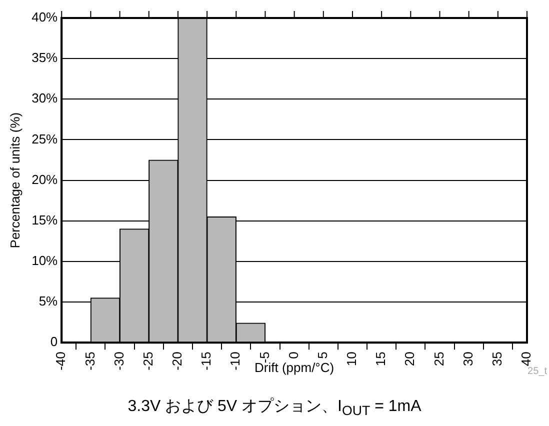 The width and height of the screenshot is (549, 426). Describe the element at coordinates (206, 361) in the screenshot. I see `x-tick-label: -15` at that location.